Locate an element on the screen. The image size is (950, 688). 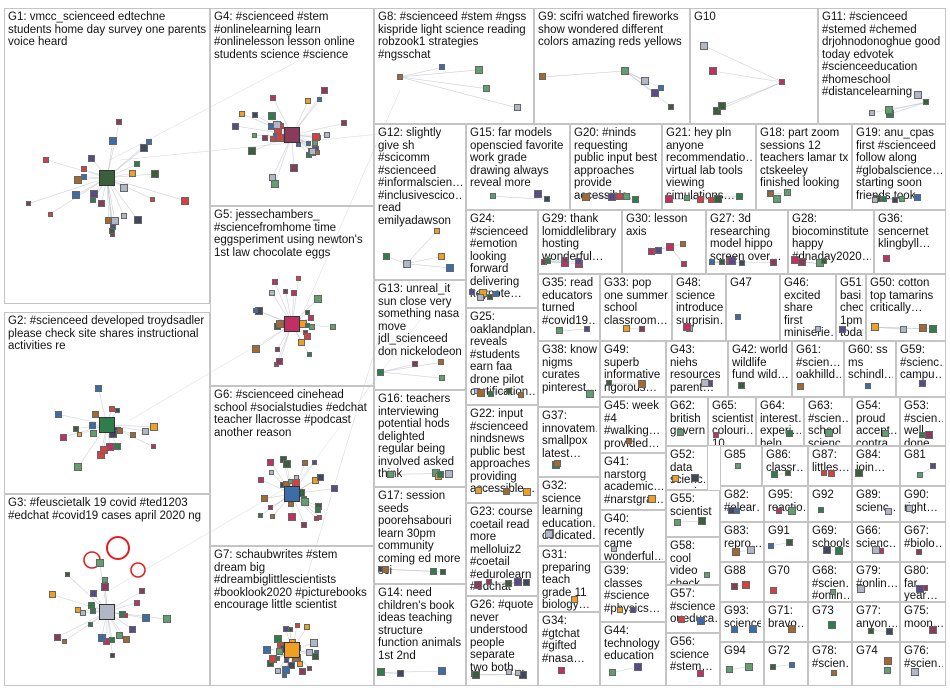
group-cell-g85: G85 is located at coordinates (741, 466).